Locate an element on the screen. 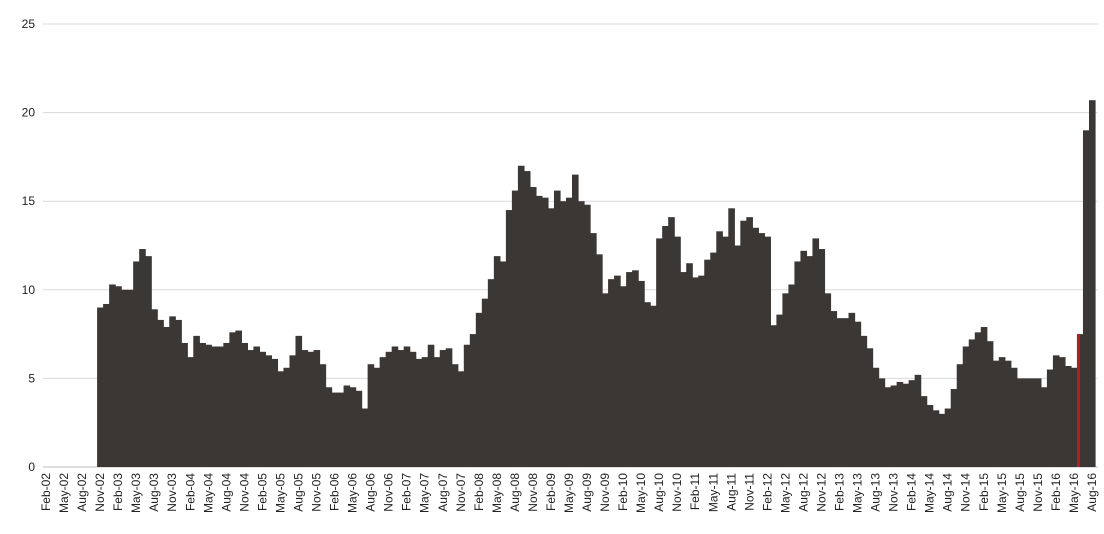  x-tick-label: Aug-08 is located at coordinates (515, 492).